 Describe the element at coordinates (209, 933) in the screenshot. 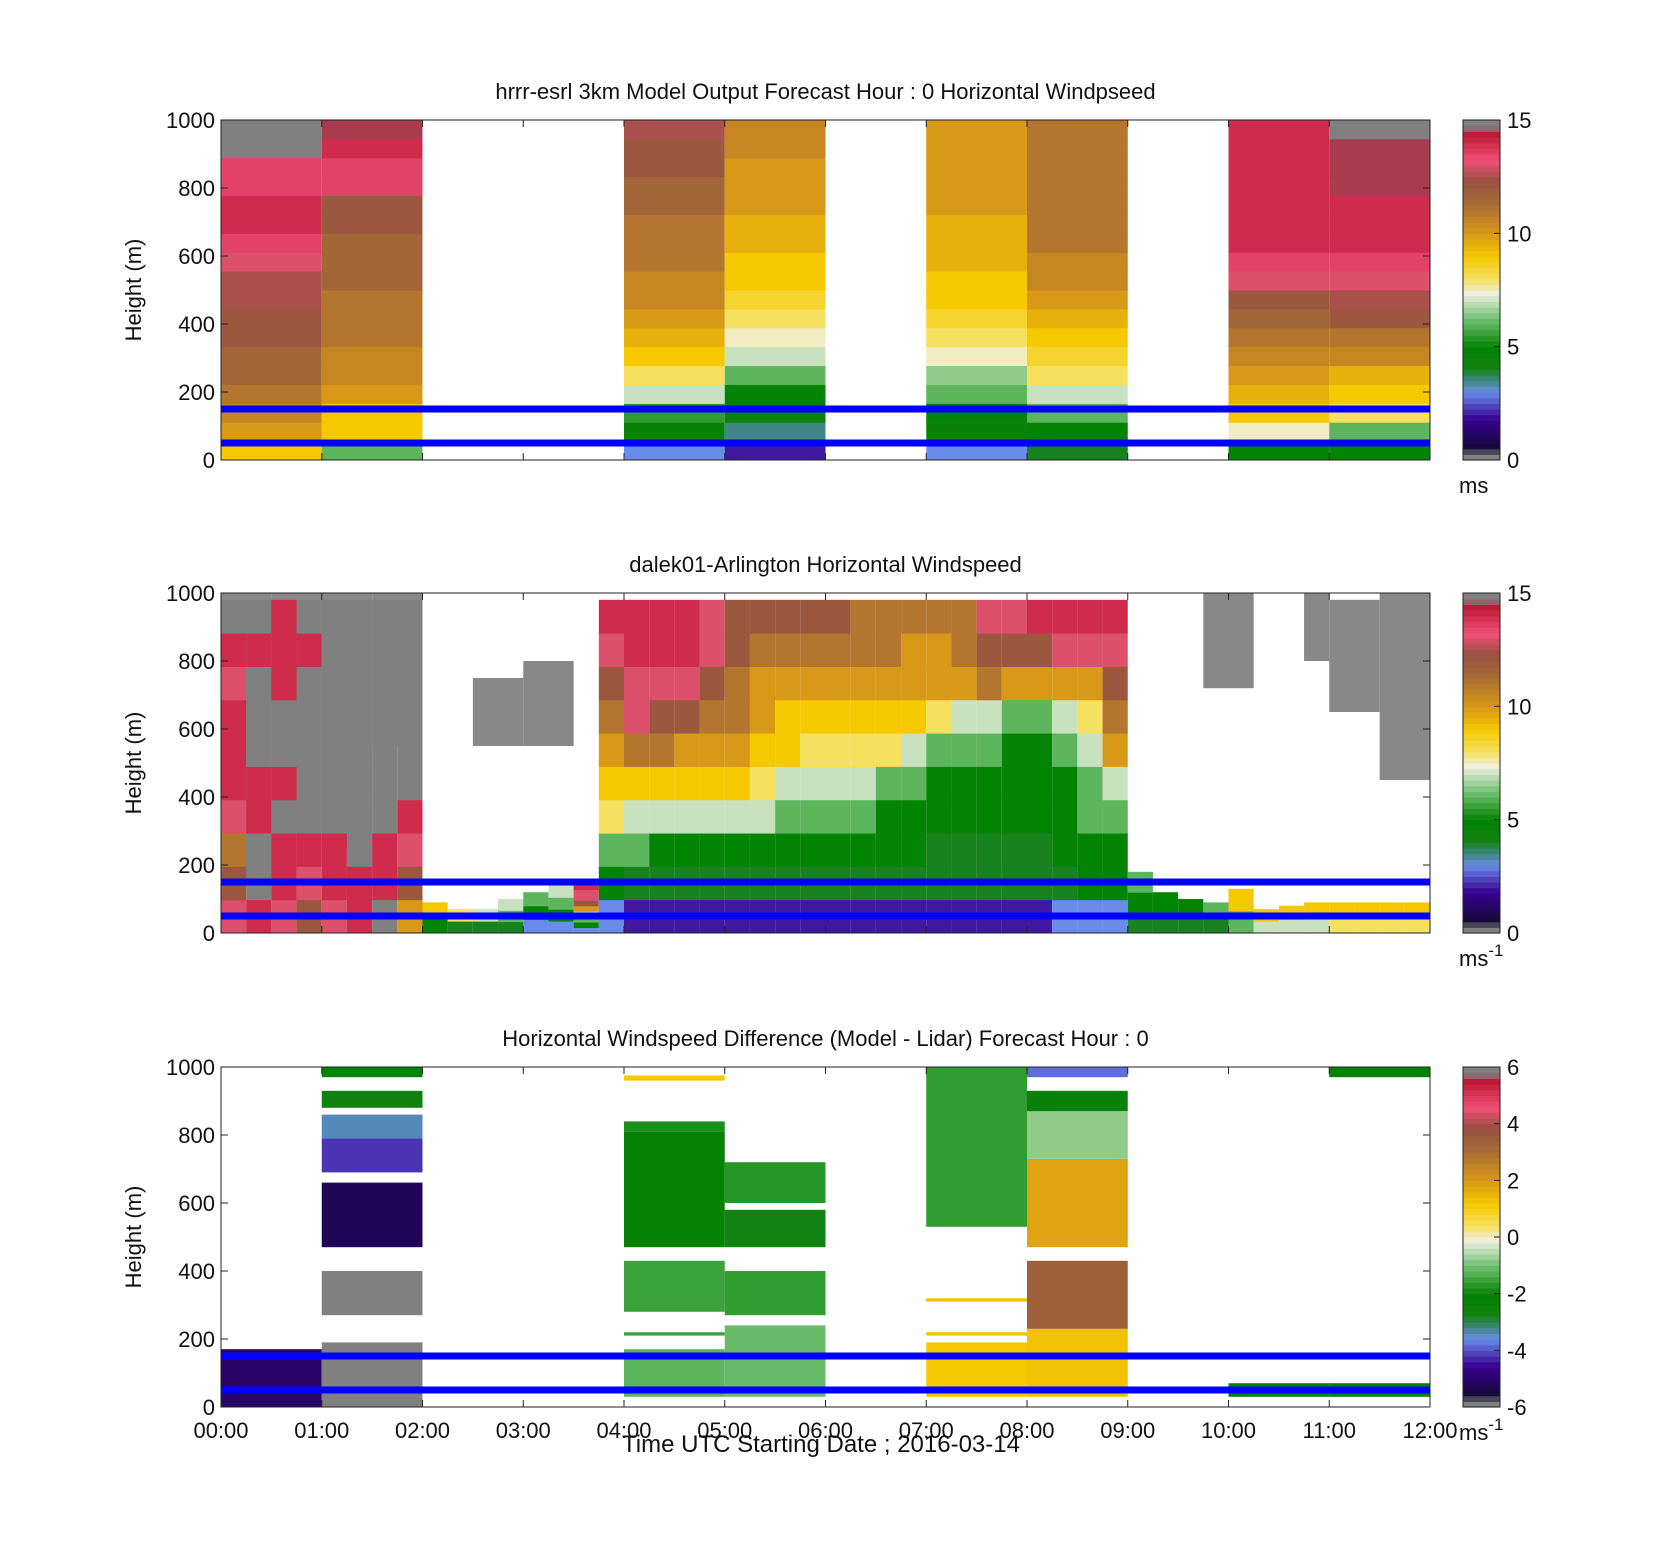

I see `y-tick-label: 0` at that location.